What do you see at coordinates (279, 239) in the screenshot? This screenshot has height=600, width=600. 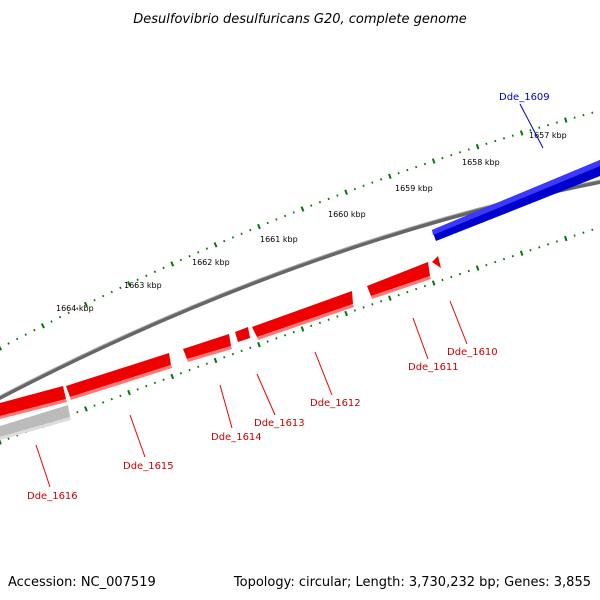 I see `scale-label-1661: 1661 kbp` at bounding box center [279, 239].